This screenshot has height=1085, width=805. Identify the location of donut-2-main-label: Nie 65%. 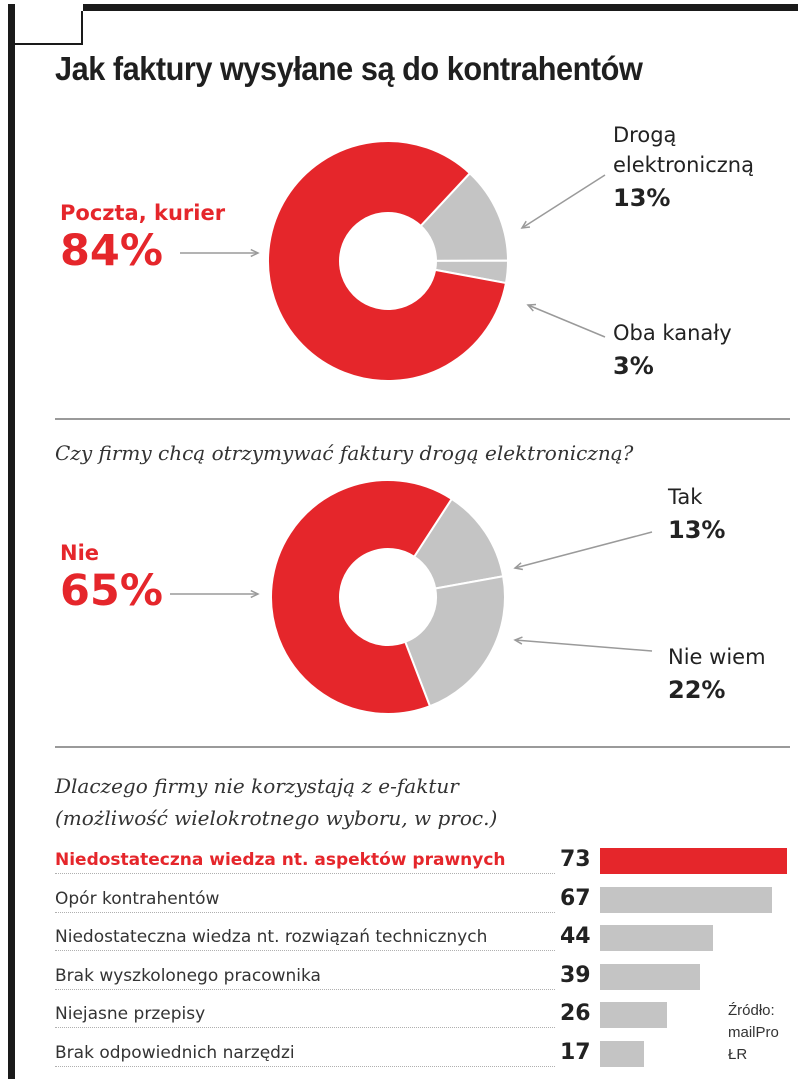
(111, 578).